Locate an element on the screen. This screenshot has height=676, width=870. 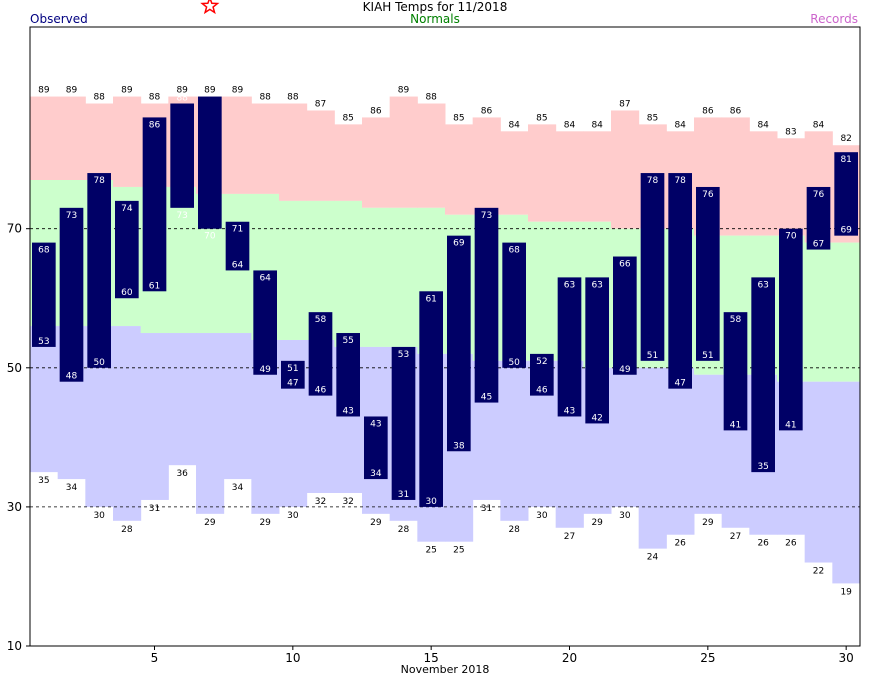
observed-low-label: 38 is located at coordinates (459, 446).